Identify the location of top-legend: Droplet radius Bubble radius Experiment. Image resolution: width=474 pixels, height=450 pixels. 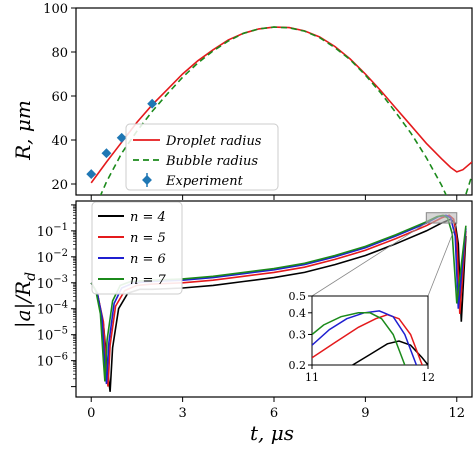
(202, 157).